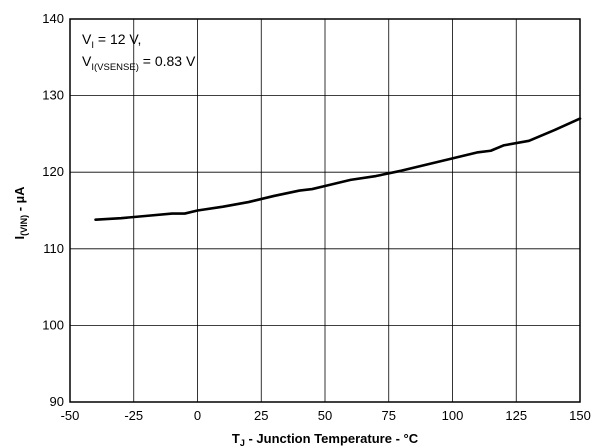  I want to click on y-tick-label: 100, so click(53, 324).